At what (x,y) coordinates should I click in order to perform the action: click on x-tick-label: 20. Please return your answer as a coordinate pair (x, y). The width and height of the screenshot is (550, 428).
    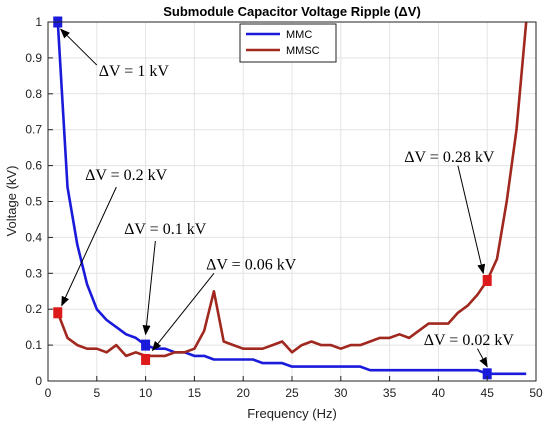
    Looking at the image, I should click on (244, 393).